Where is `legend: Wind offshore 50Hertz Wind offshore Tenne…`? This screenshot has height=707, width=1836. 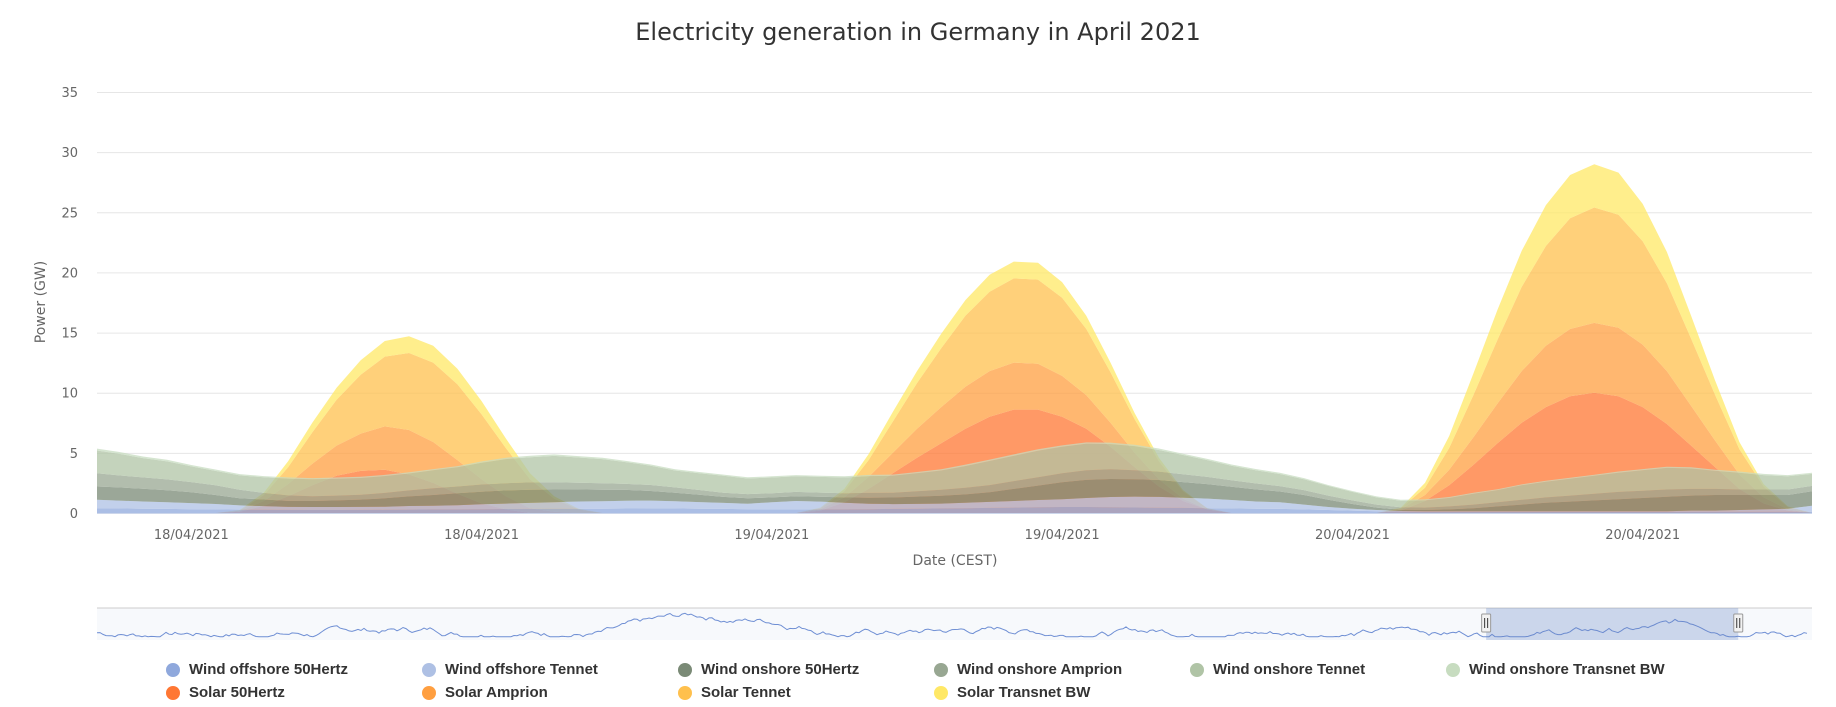 legend: Wind offshore 50Hertz Wind offshore Tenne… is located at coordinates (946, 681).